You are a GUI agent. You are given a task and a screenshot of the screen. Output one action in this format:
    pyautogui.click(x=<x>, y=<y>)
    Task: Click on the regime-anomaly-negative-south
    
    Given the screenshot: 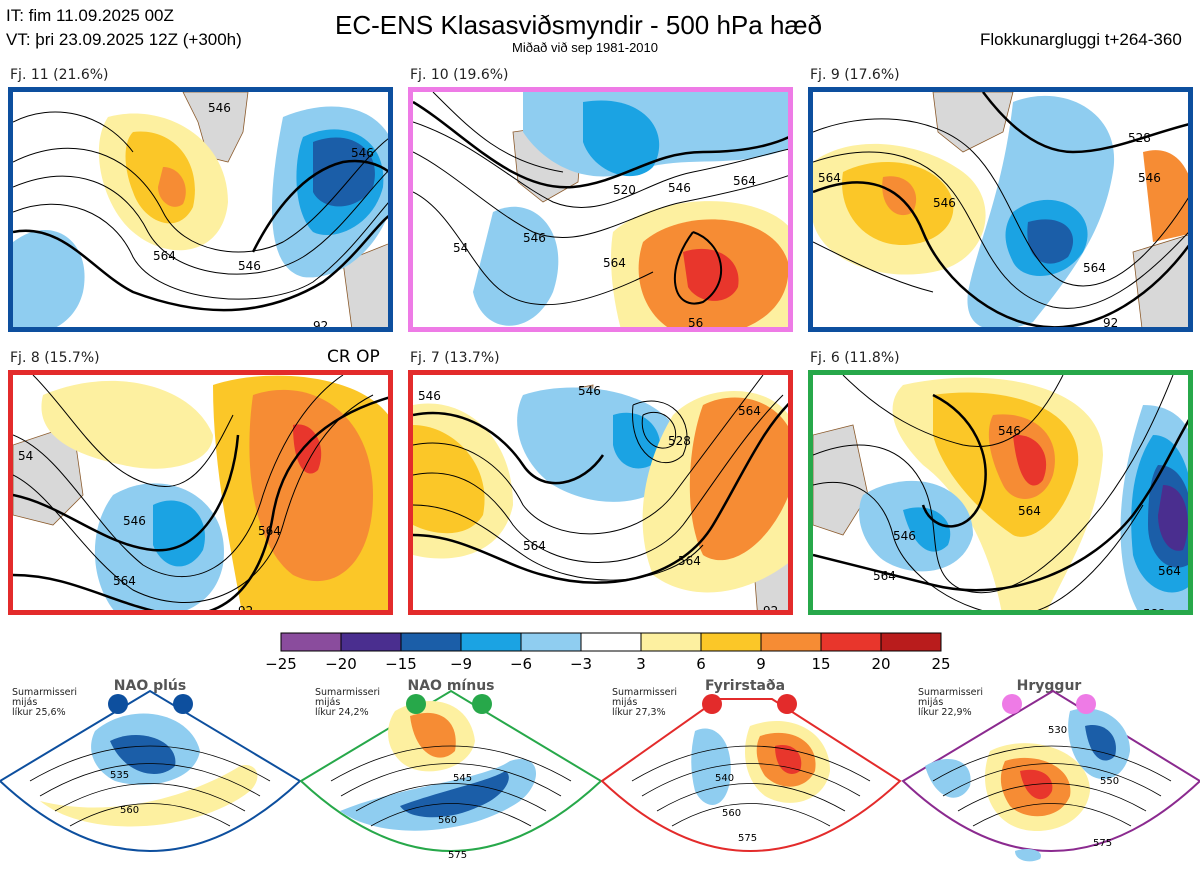 What is the action you would take?
    pyautogui.click(x=1028, y=855)
    